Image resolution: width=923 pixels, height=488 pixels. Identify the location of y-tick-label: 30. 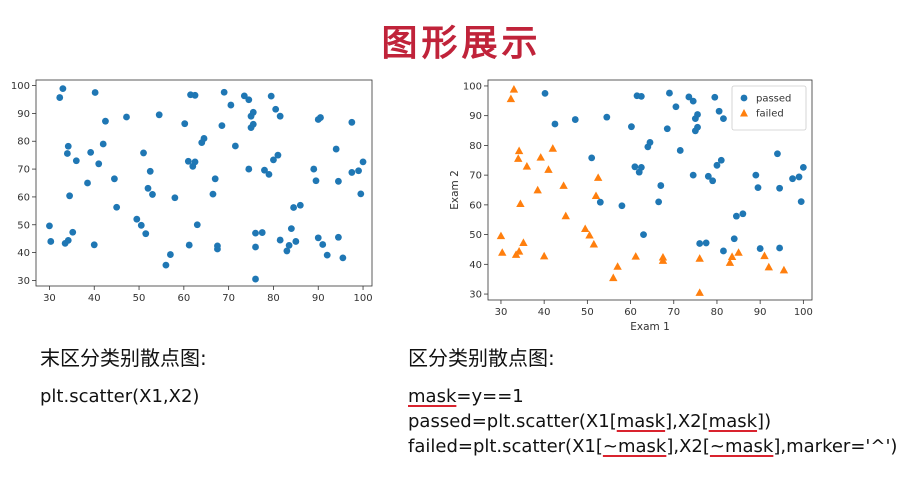
(23, 281).